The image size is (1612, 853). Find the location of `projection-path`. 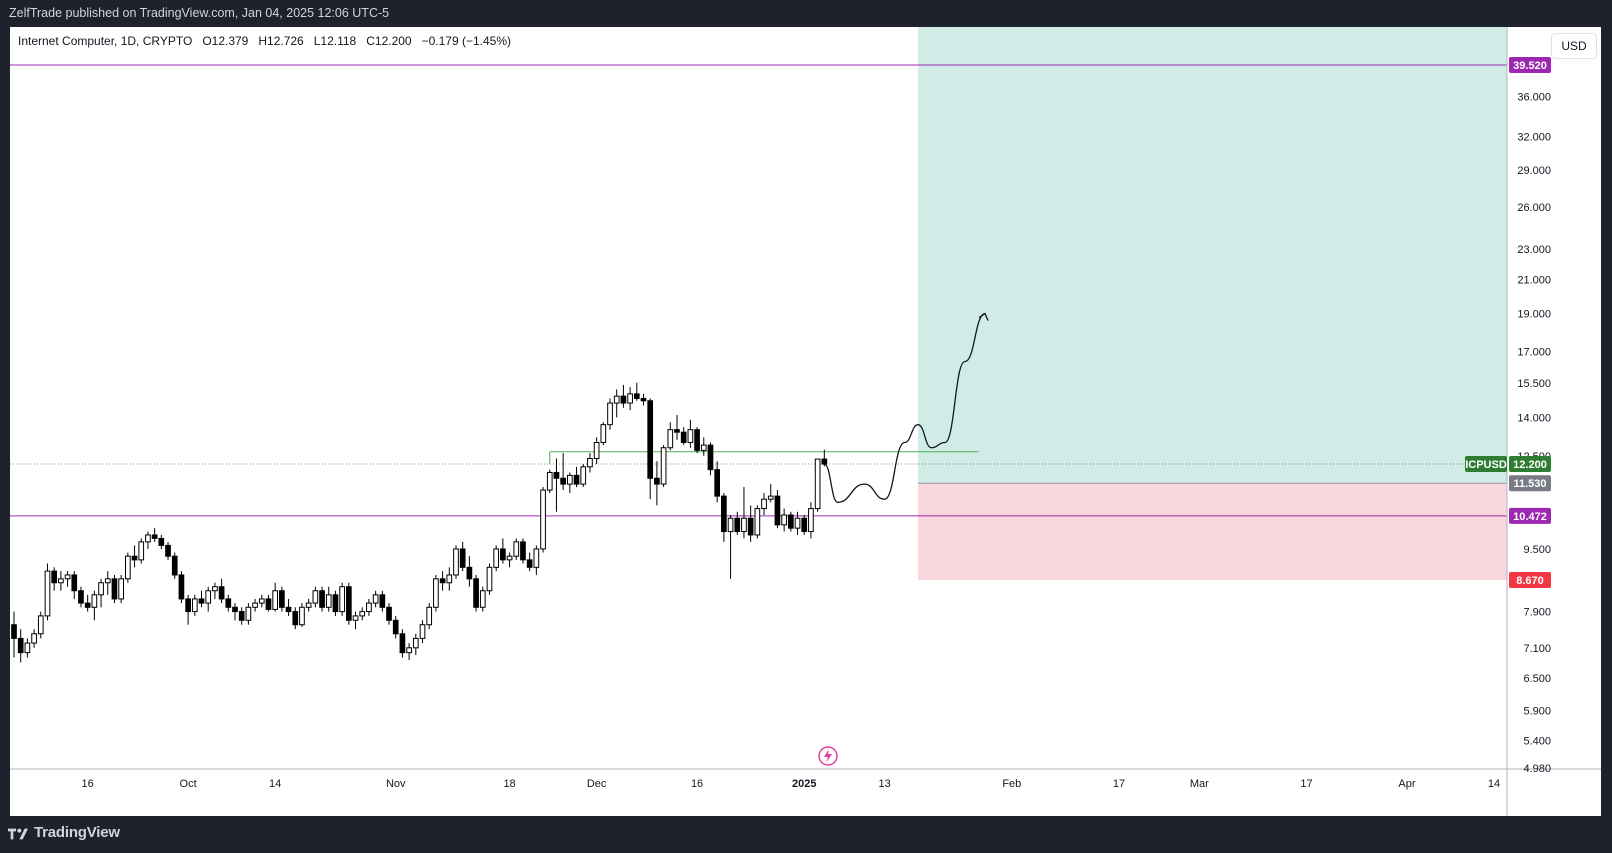

projection-path is located at coordinates (904, 407).